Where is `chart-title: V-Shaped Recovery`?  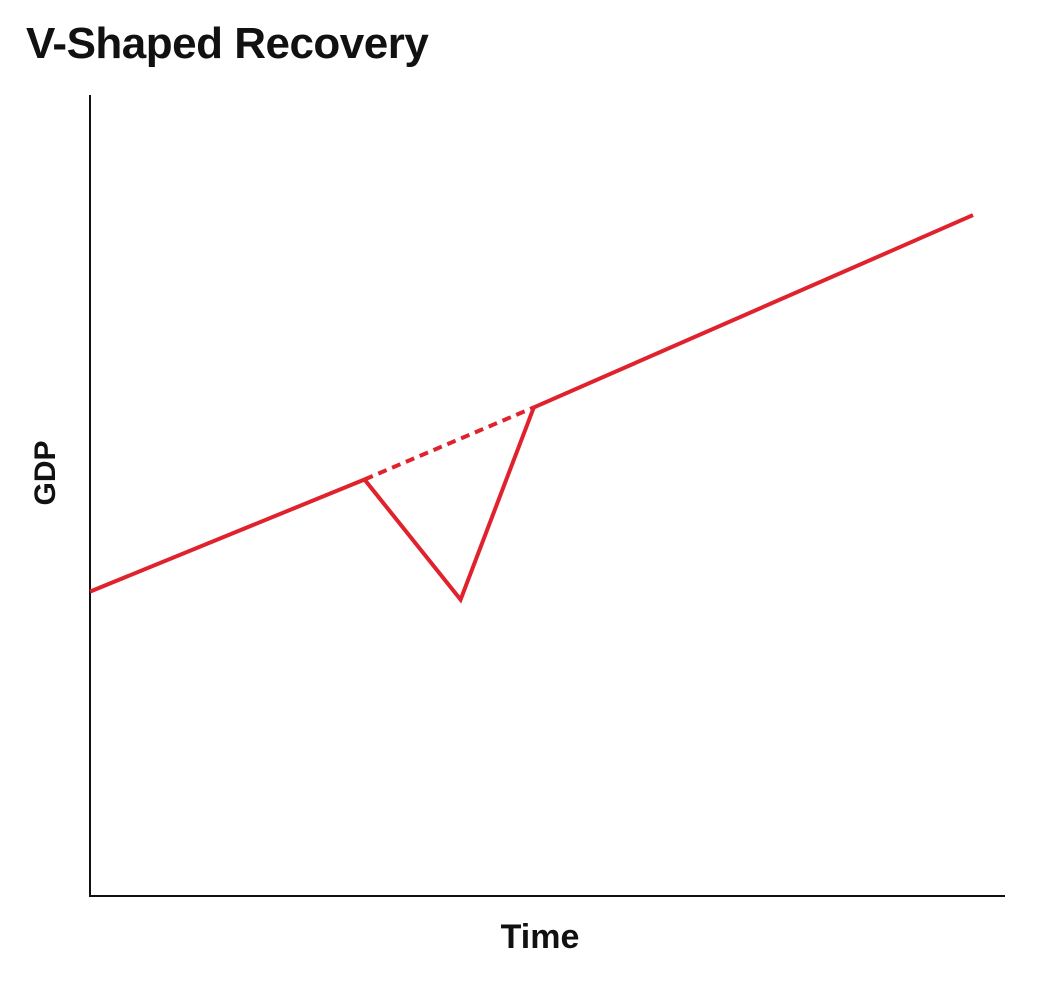 chart-title: V-Shaped Recovery is located at coordinates (227, 43).